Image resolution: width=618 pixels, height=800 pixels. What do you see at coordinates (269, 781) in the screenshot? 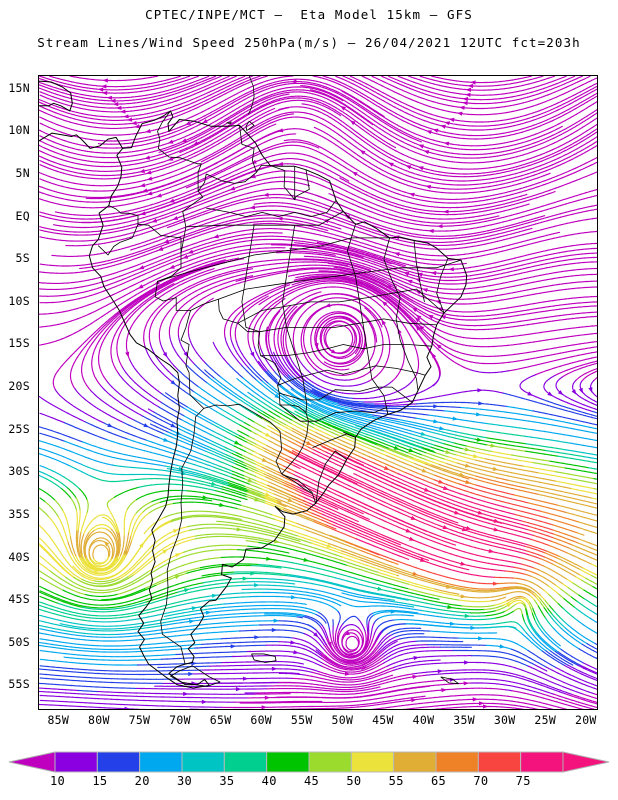
I see `colorbar-tick-label: 40` at bounding box center [269, 781].